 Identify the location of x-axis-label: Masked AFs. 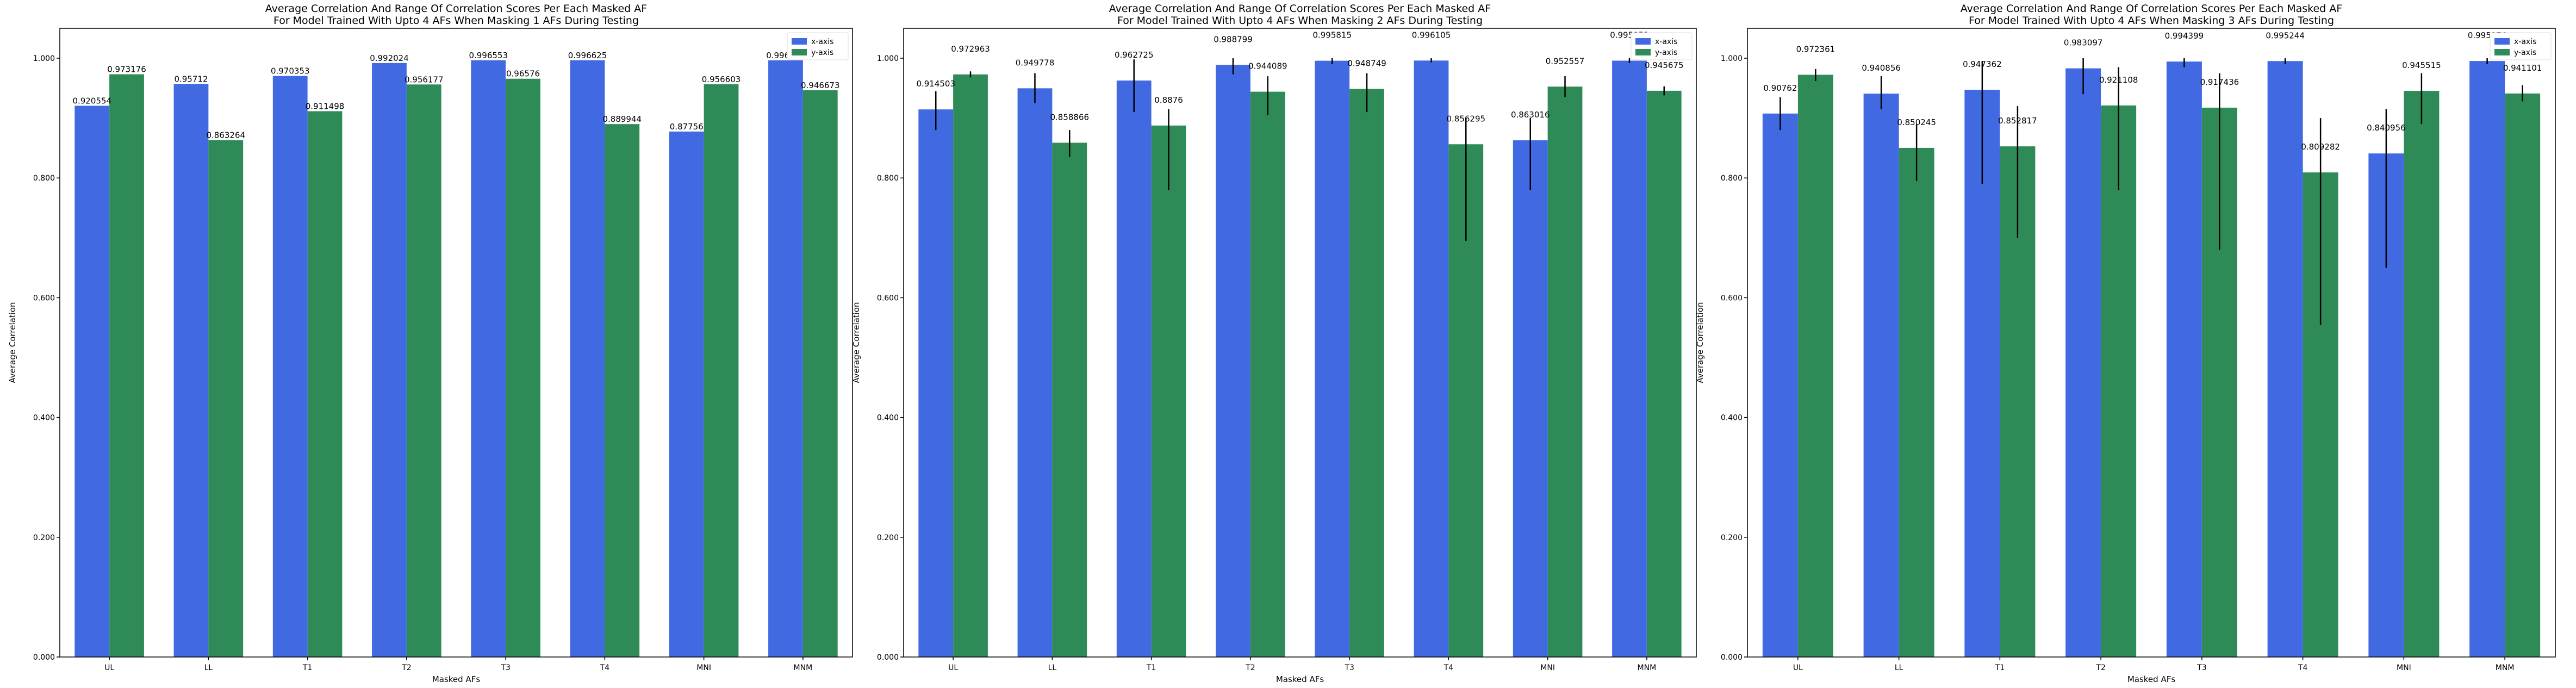
(1300, 679).